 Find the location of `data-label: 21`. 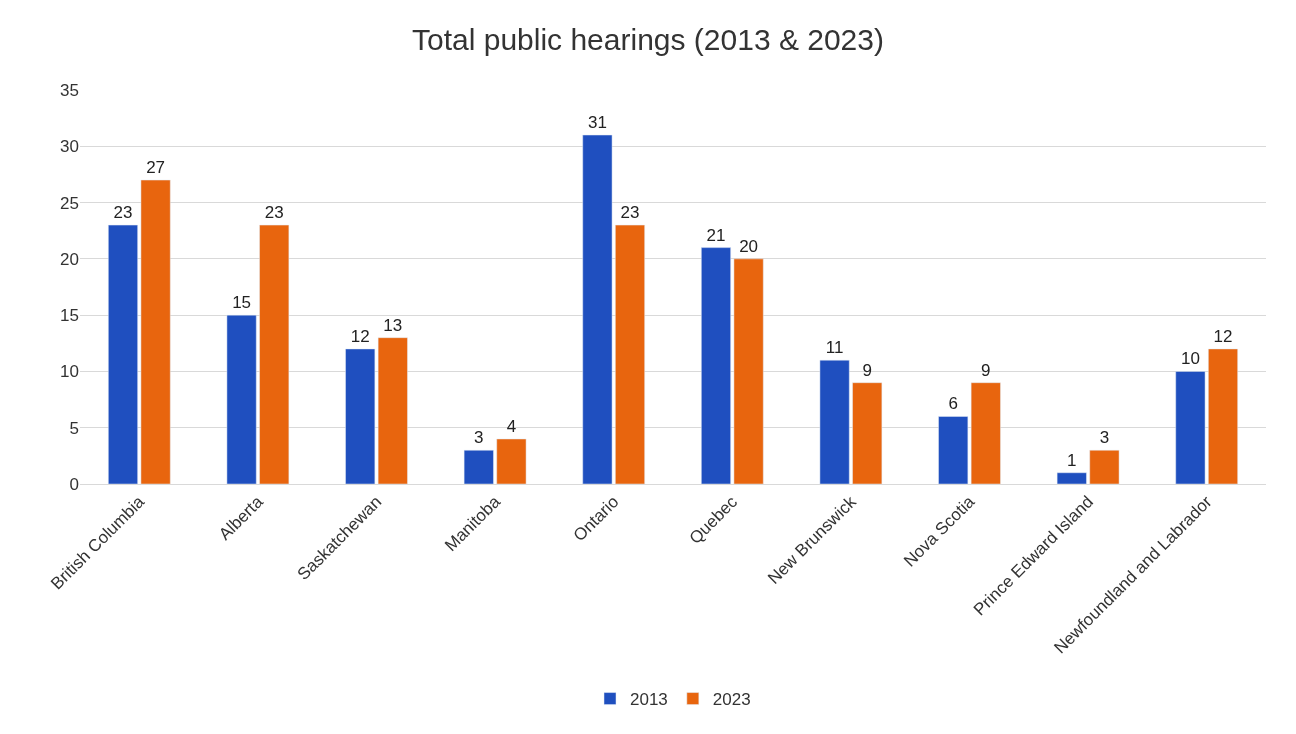

data-label: 21 is located at coordinates (716, 235).